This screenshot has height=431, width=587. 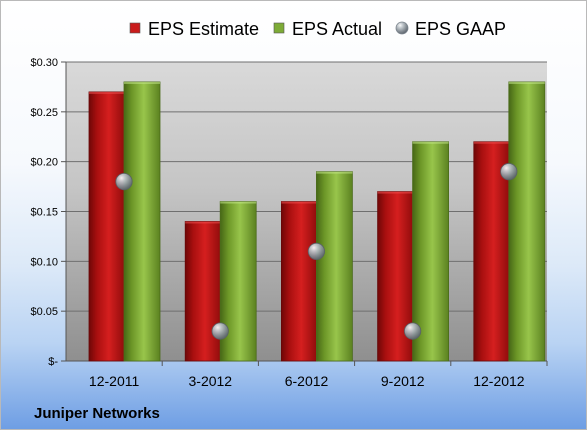 I want to click on legend-label: EPS GAAP, so click(x=460, y=29).